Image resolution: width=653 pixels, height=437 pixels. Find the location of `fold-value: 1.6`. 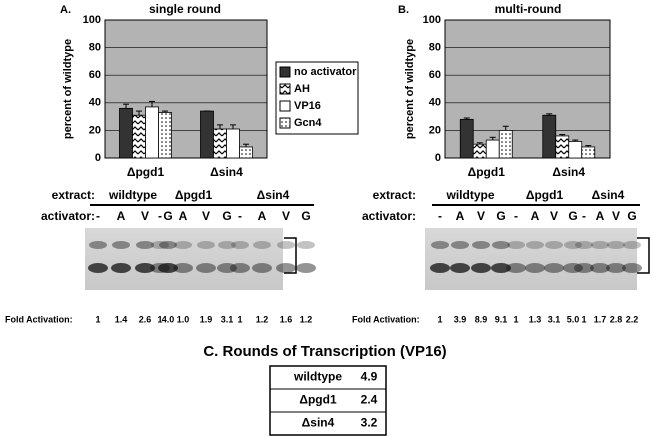

fold-value: 1.6 is located at coordinates (286, 319).